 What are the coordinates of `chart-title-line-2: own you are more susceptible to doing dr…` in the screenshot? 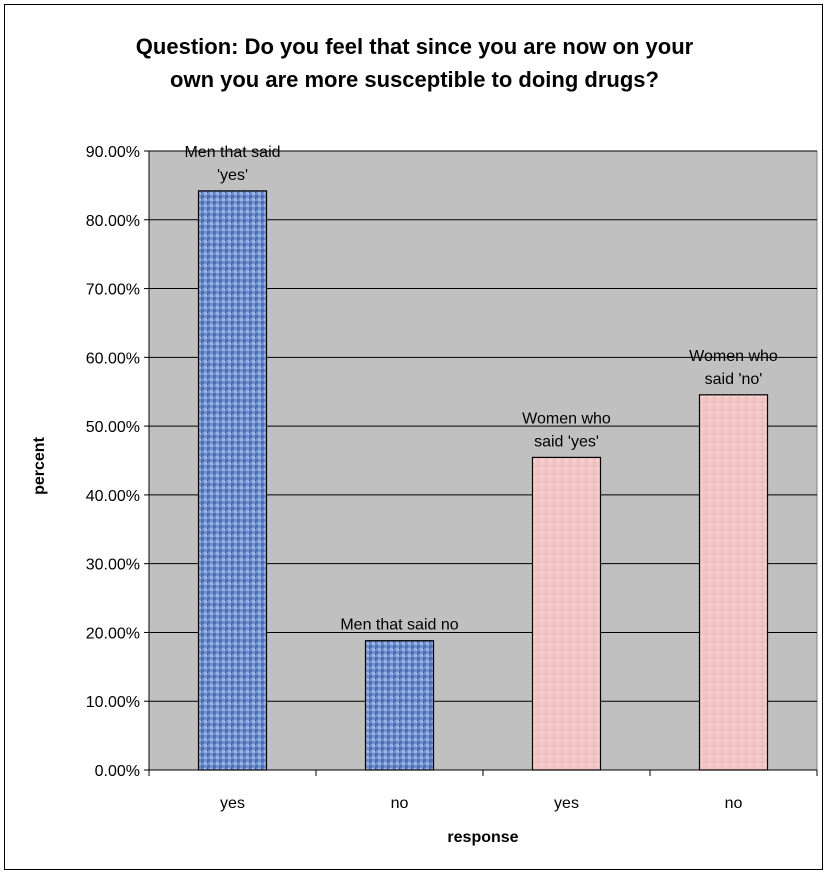 It's located at (414, 79).